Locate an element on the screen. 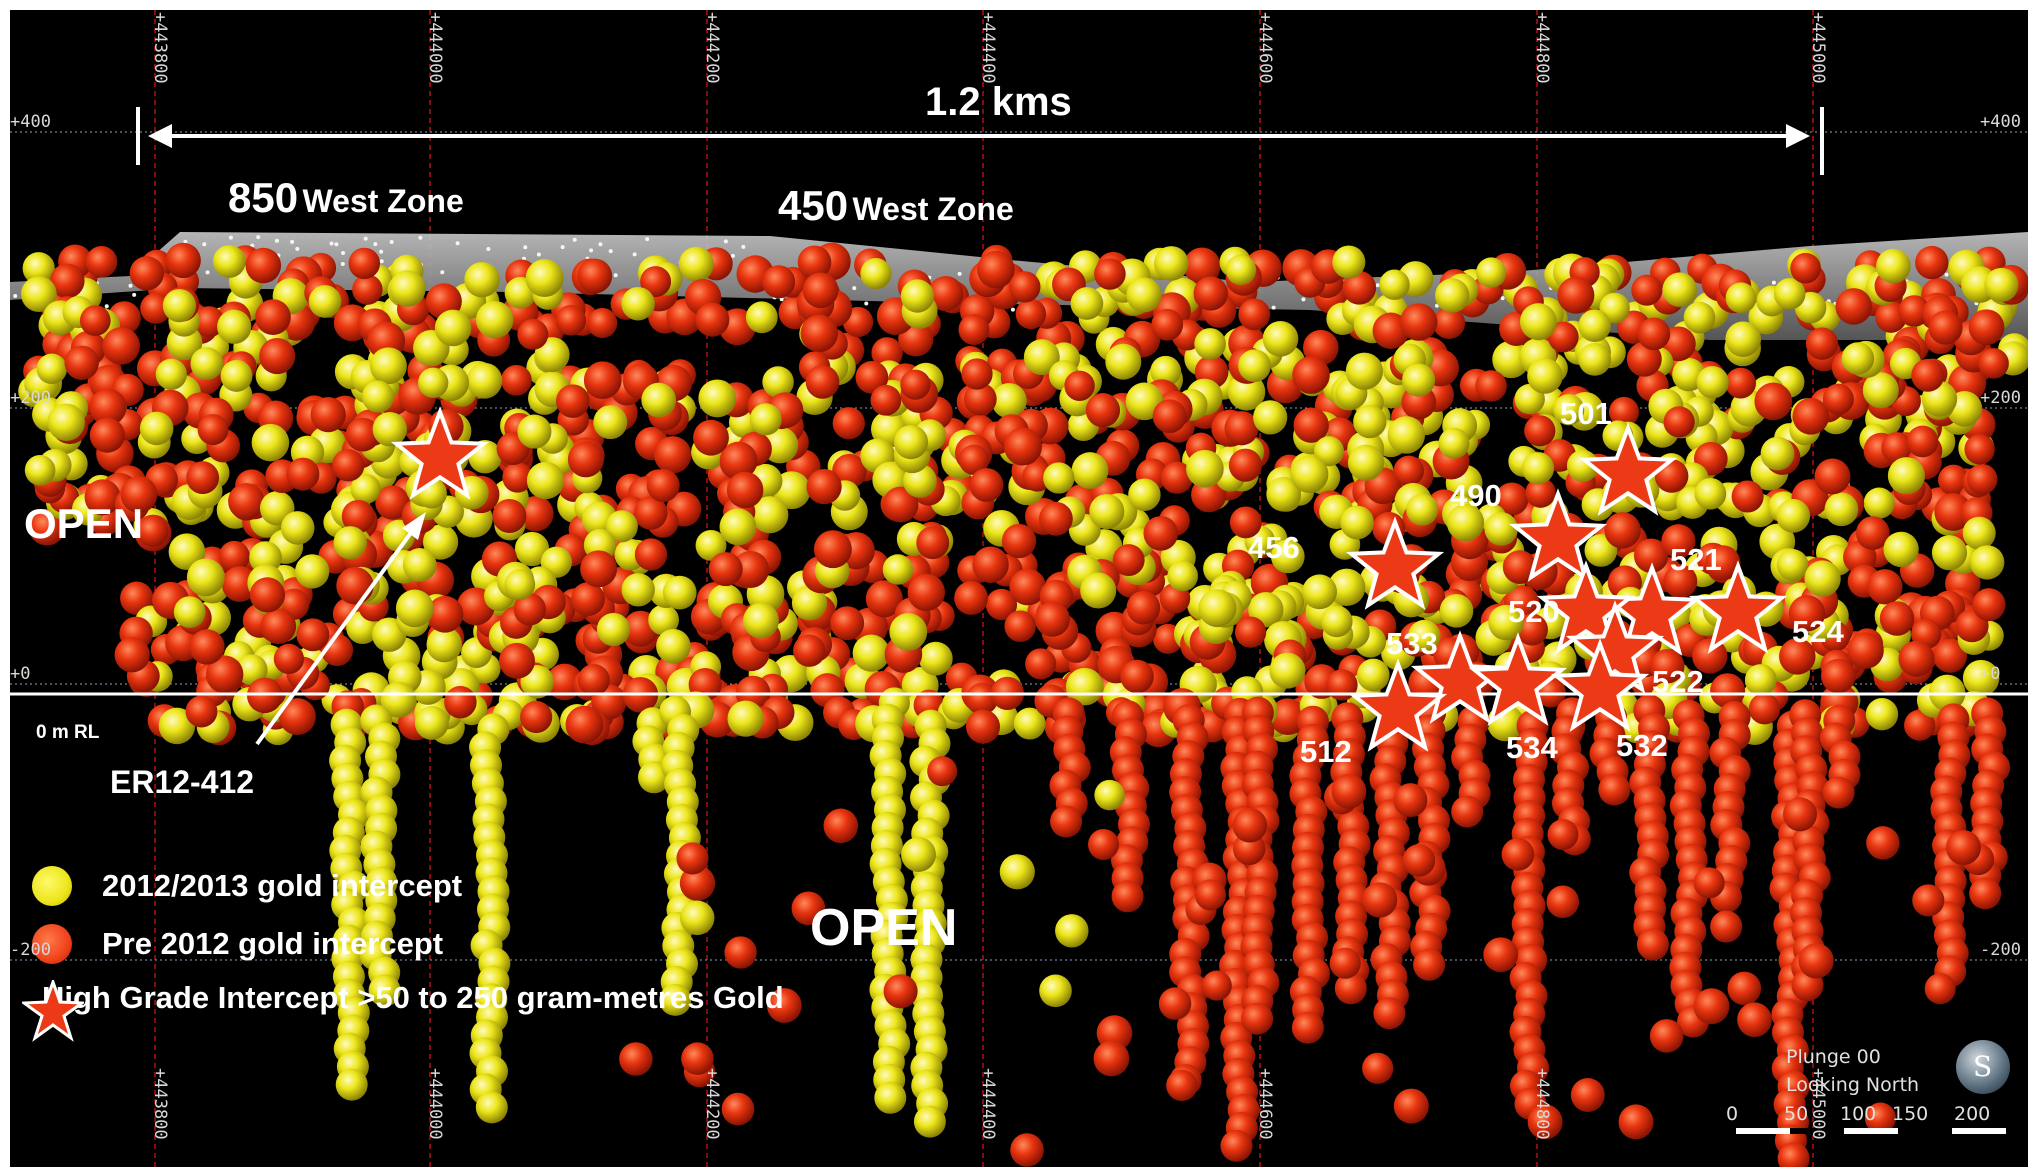 The width and height of the screenshot is (2028, 1167). hole-number-label: 501 is located at coordinates (1586, 414).